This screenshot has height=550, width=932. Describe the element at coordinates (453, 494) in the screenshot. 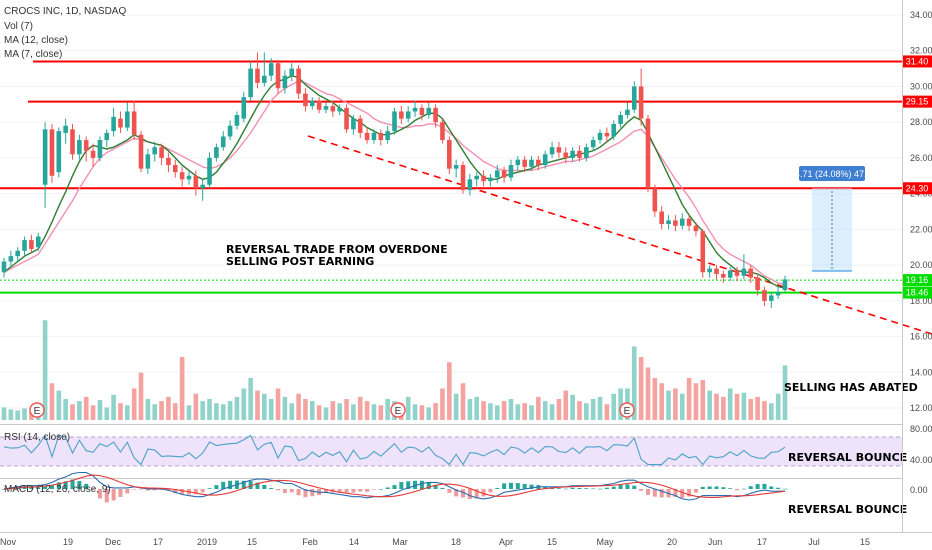

I see `macd-panel: MACD (12, 26, close, 9) REVERSAL BOUNCE` at that location.